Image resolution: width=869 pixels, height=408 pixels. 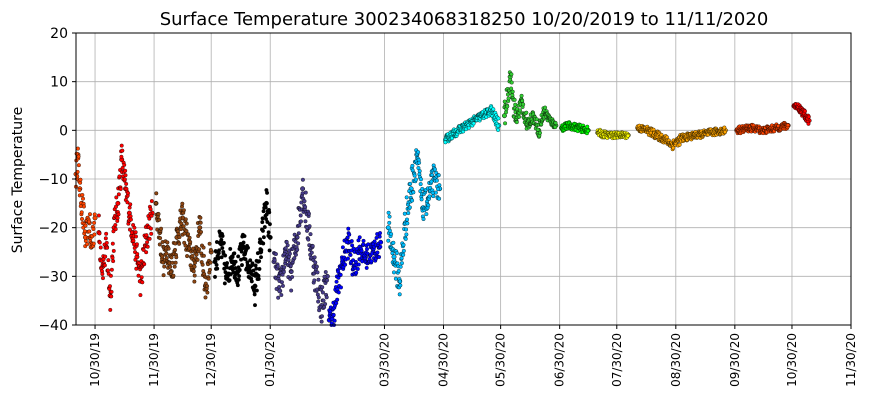 What do you see at coordinates (735, 360) in the screenshot?
I see `x-tick-label: 09/30/20` at bounding box center [735, 360].